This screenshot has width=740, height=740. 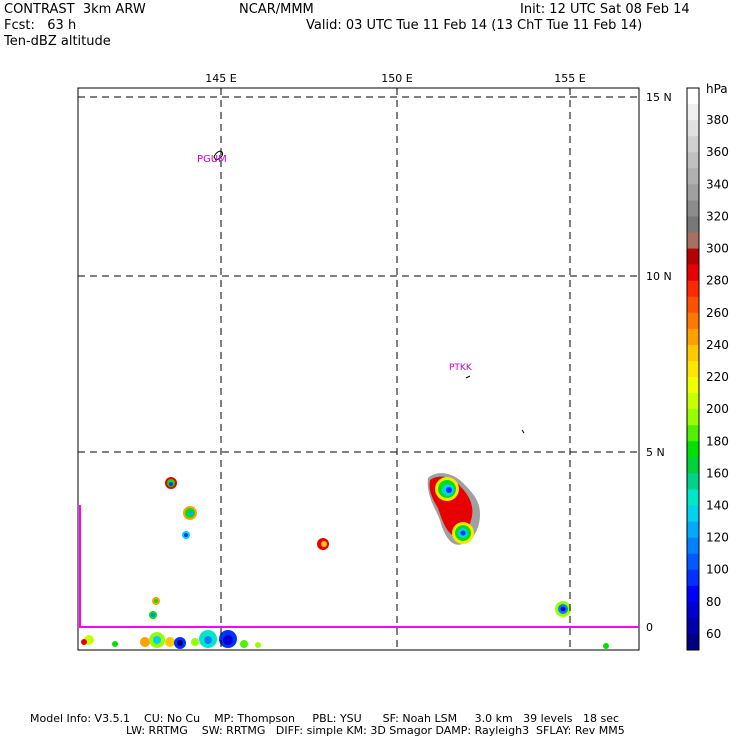 What do you see at coordinates (659, 97) in the screenshot?
I see `lat-label-15n: 15 N` at bounding box center [659, 97].